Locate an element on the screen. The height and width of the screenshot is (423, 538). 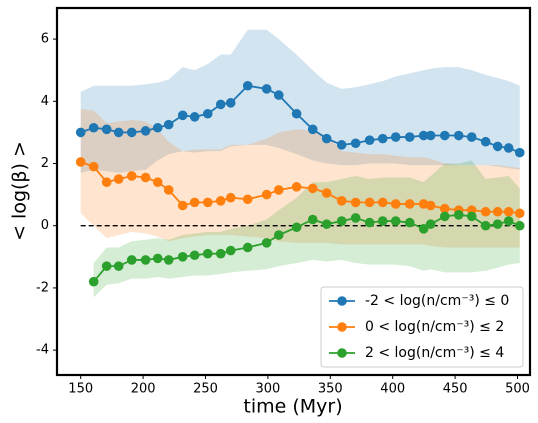
x-tick-label: 500 is located at coordinates (517, 389).